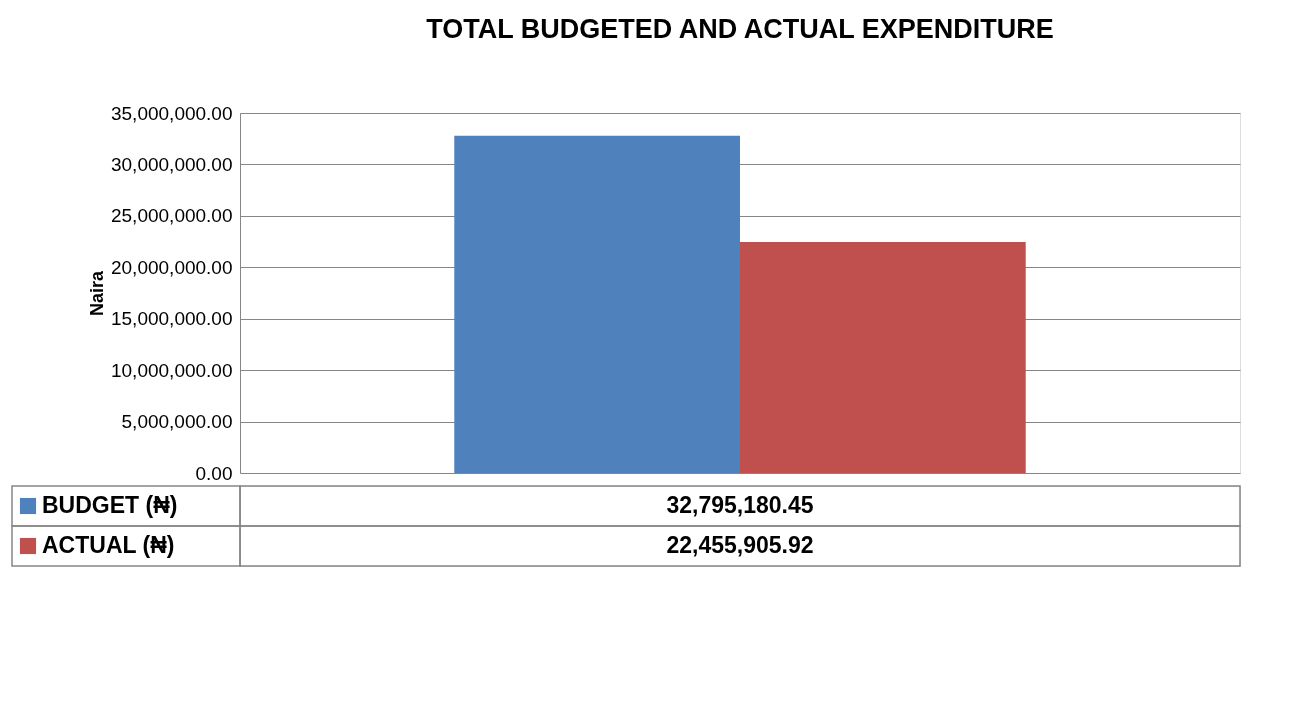  What do you see at coordinates (214, 473) in the screenshot?
I see `y-tick-label: 0.00` at bounding box center [214, 473].